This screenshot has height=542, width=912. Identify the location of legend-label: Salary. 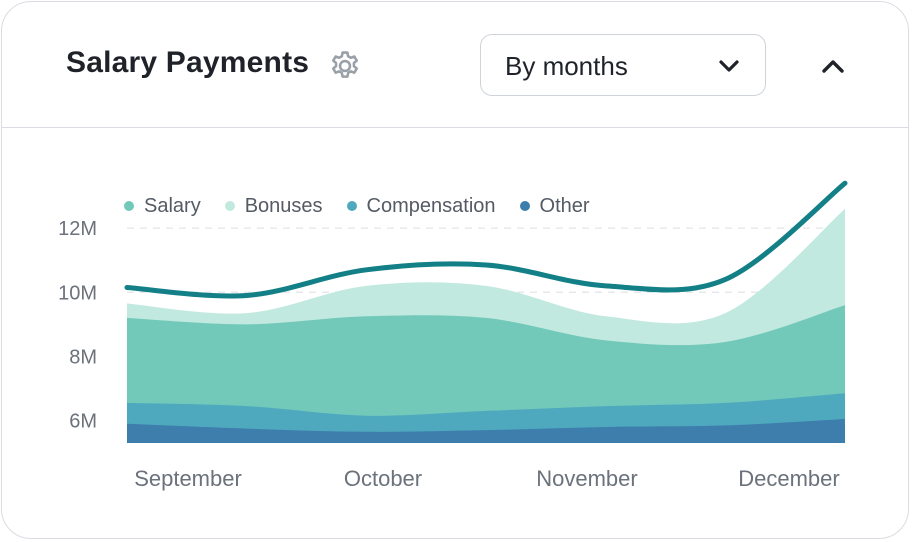
(172, 205).